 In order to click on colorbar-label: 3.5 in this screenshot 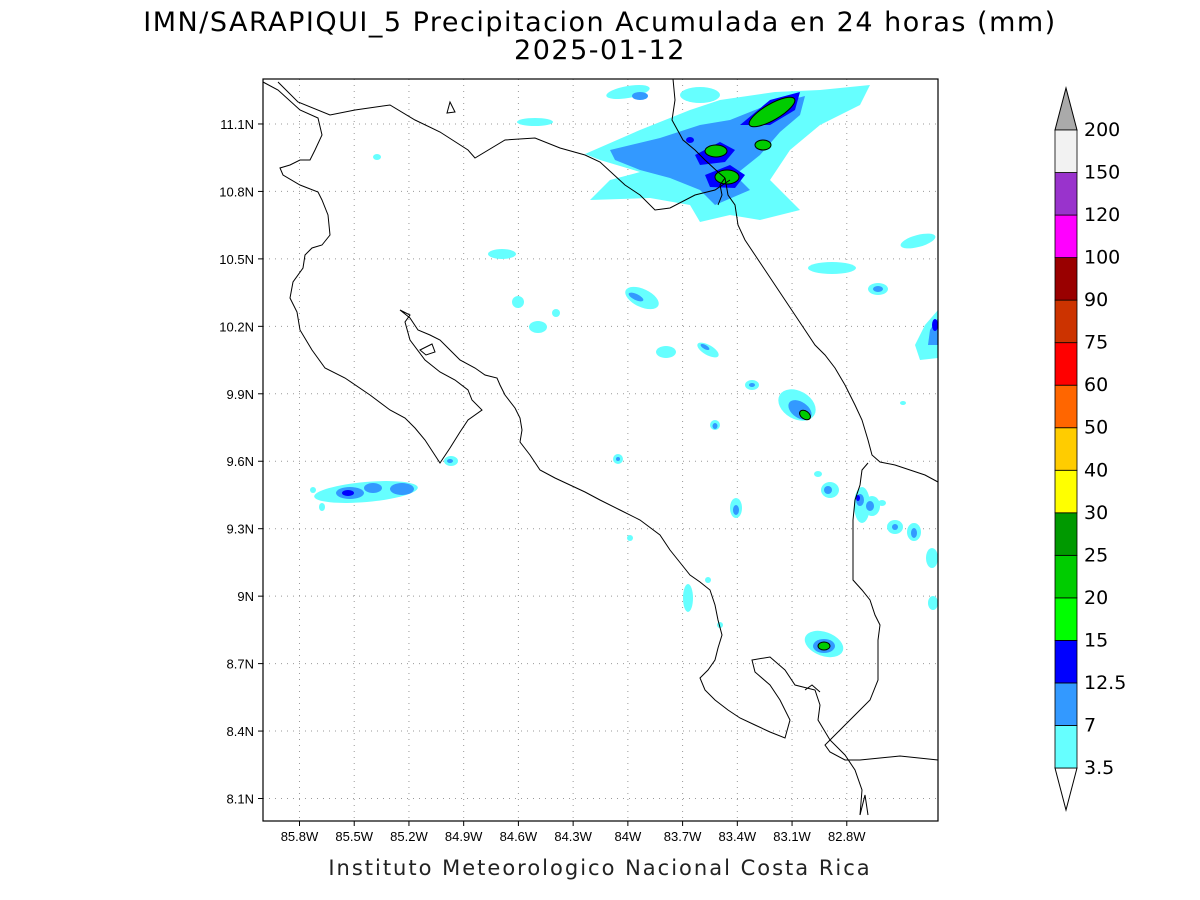, I will do `click(1099, 768)`.